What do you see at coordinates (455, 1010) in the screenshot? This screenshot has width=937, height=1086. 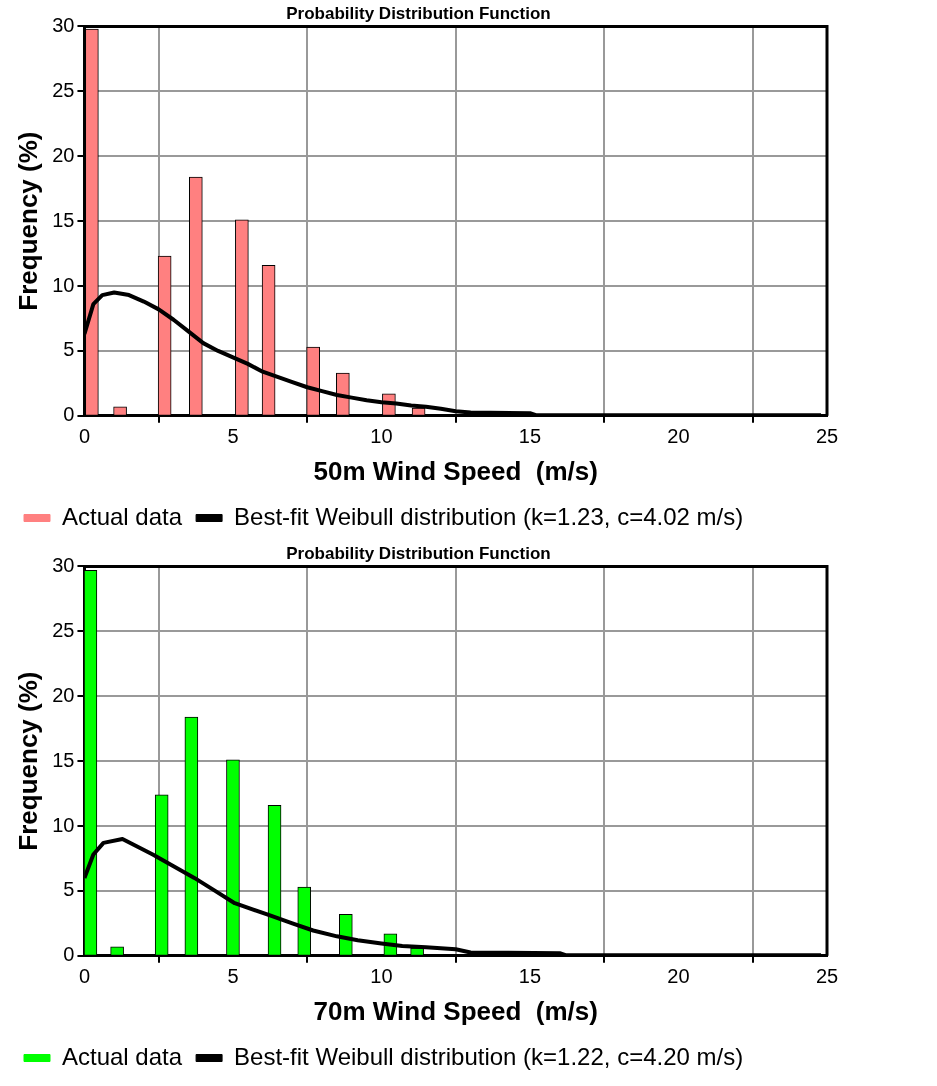 I see `x-axis-title: 70m Wind Speed (m/s)` at bounding box center [455, 1010].